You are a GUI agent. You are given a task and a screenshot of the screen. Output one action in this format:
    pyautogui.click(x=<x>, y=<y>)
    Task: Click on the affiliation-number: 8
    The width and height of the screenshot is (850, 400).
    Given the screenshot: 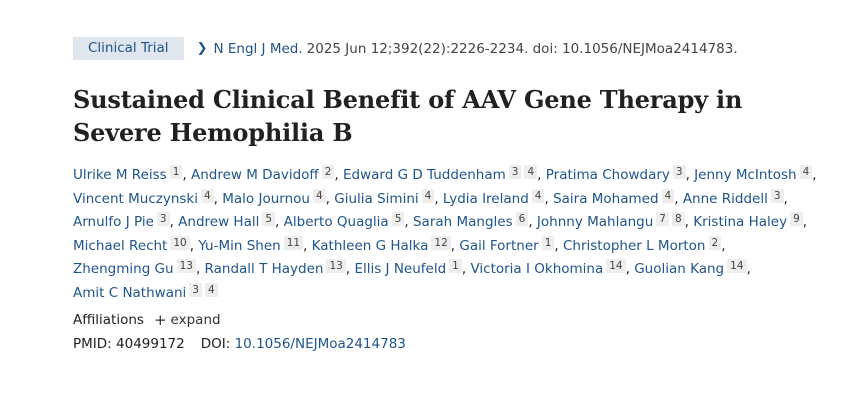 What is the action you would take?
    pyautogui.click(x=678, y=219)
    